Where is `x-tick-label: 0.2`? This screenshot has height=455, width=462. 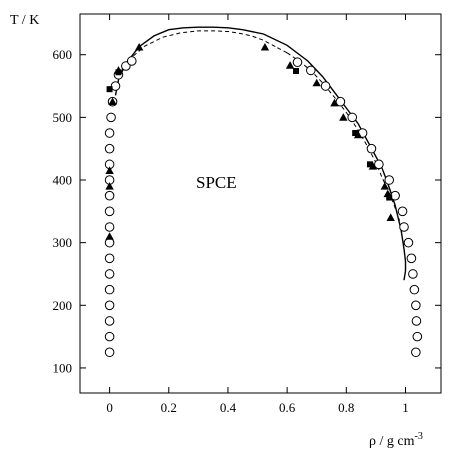 x-tick-label: 0.2 is located at coordinates (169, 407).